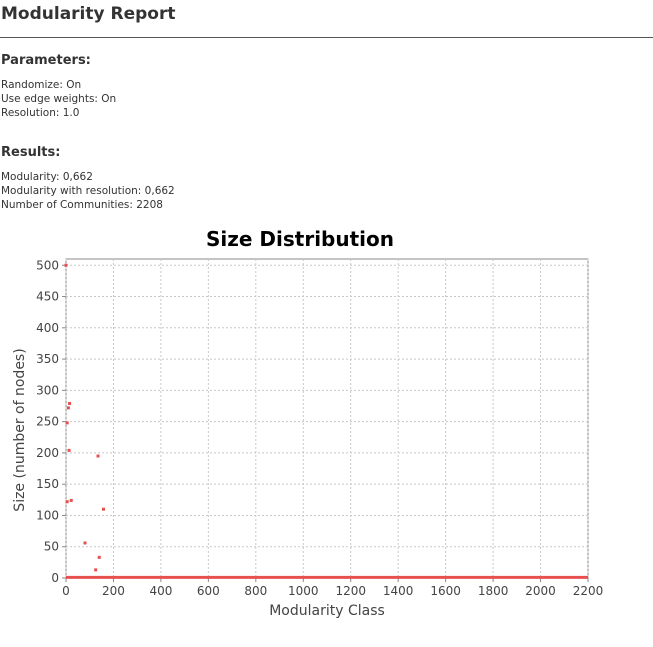 The height and width of the screenshot is (647, 653). What do you see at coordinates (41, 85) in the screenshot?
I see `param-randomize: Randomize: On` at bounding box center [41, 85].